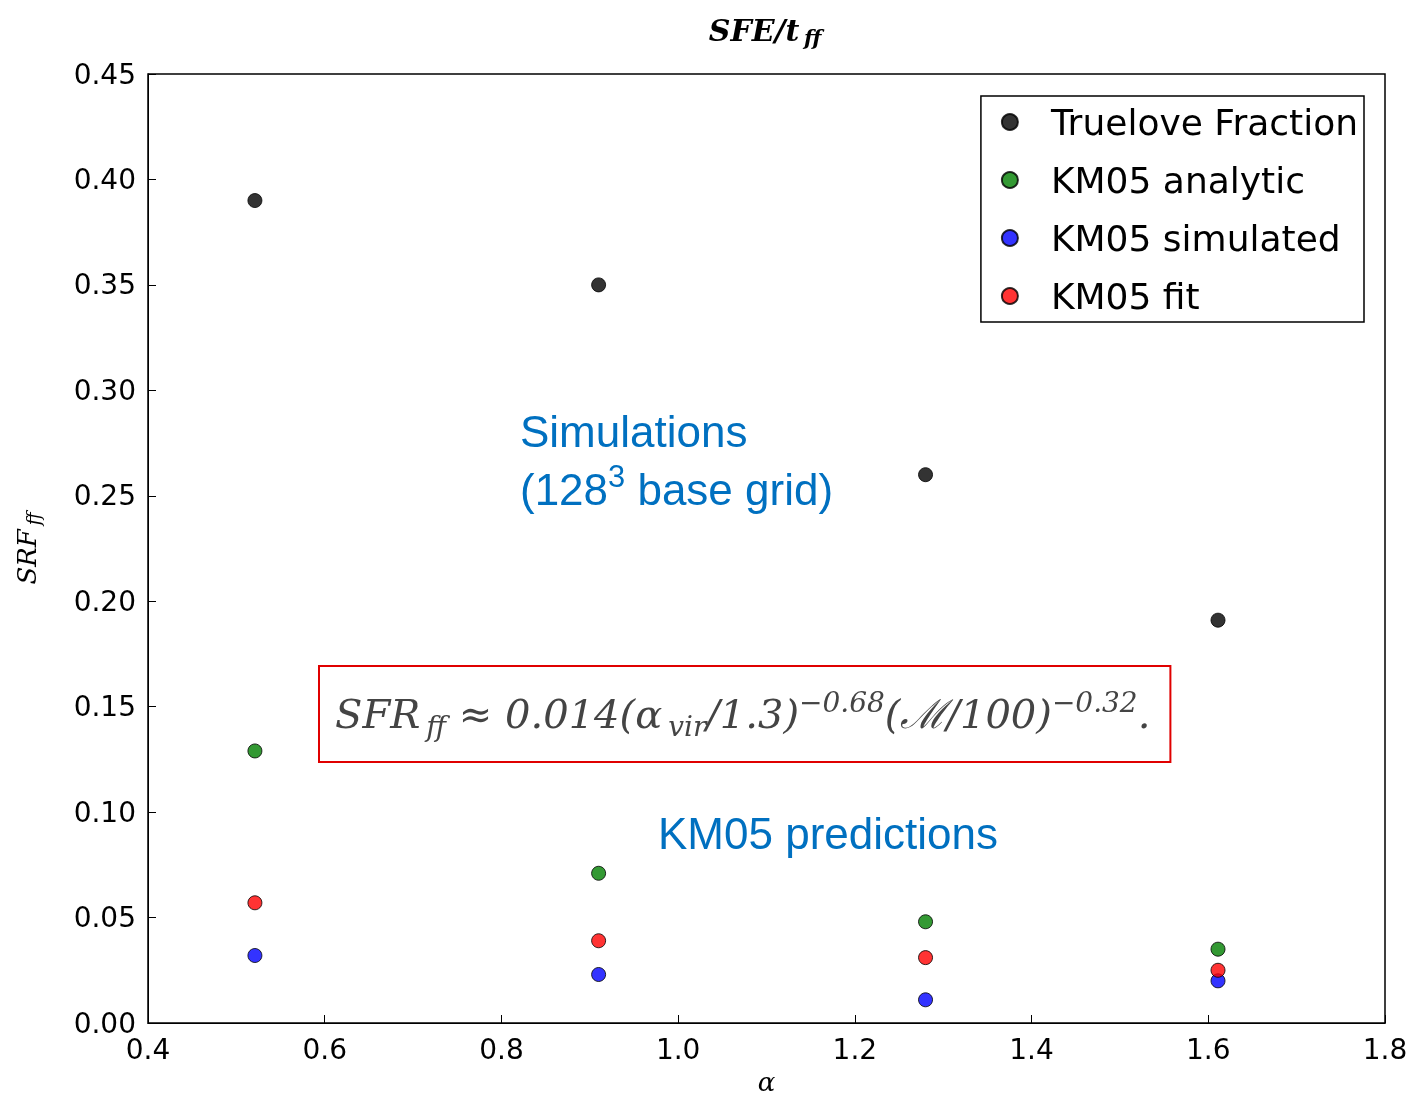 Image resolution: width=1420 pixels, height=1100 pixels. What do you see at coordinates (148, 1049) in the screenshot?
I see `x-tick-label: 0.4` at bounding box center [148, 1049].